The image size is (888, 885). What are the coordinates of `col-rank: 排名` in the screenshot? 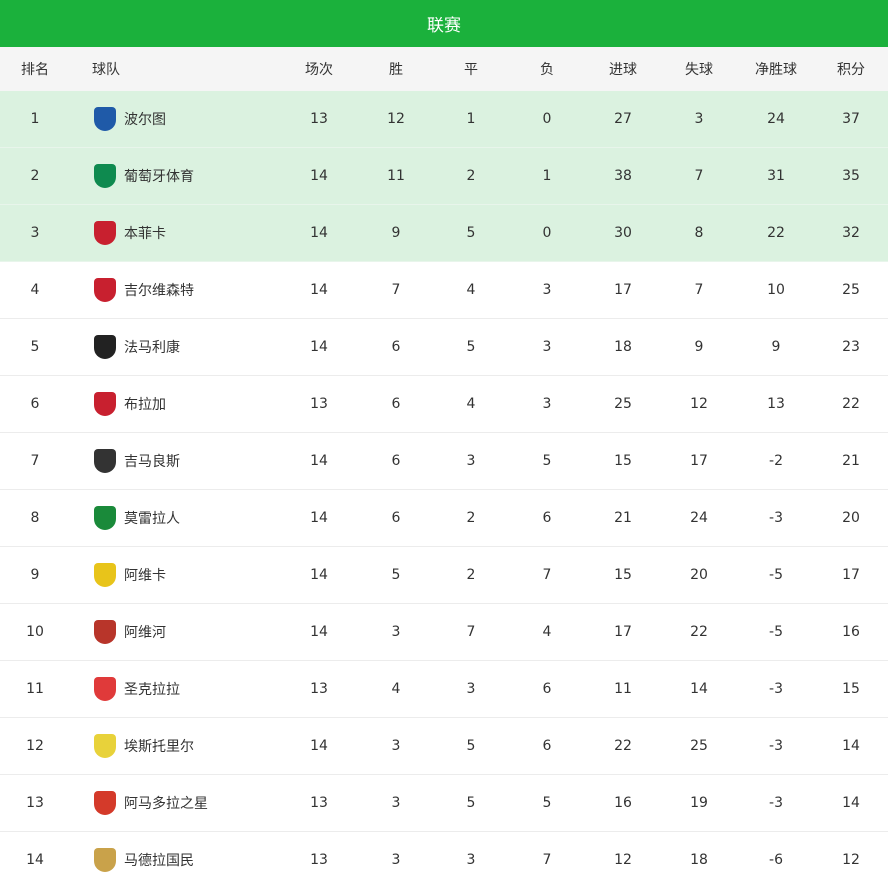 It's located at (35, 70).